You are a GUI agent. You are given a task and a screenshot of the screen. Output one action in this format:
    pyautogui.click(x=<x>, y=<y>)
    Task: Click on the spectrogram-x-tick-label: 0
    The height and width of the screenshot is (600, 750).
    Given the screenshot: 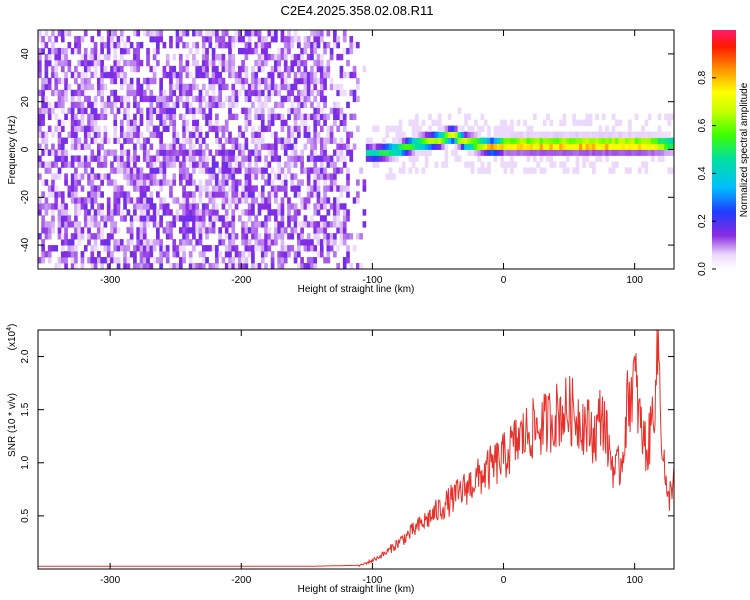 What is the action you would take?
    pyautogui.click(x=504, y=280)
    